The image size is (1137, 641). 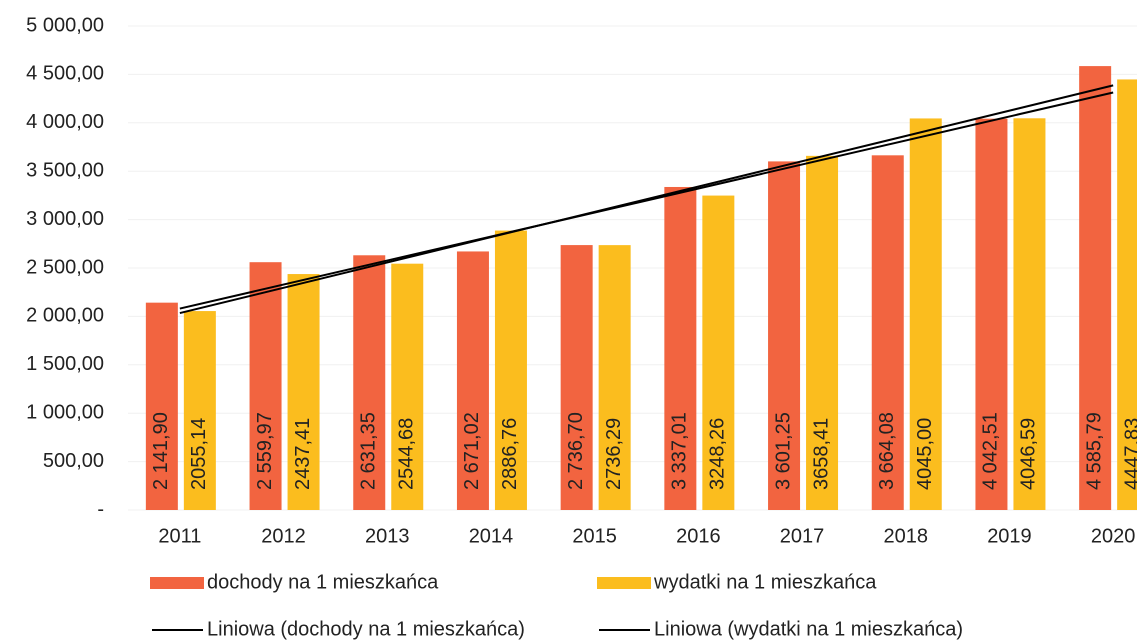 I want to click on x-tick-label: 2014, so click(x=491, y=536).